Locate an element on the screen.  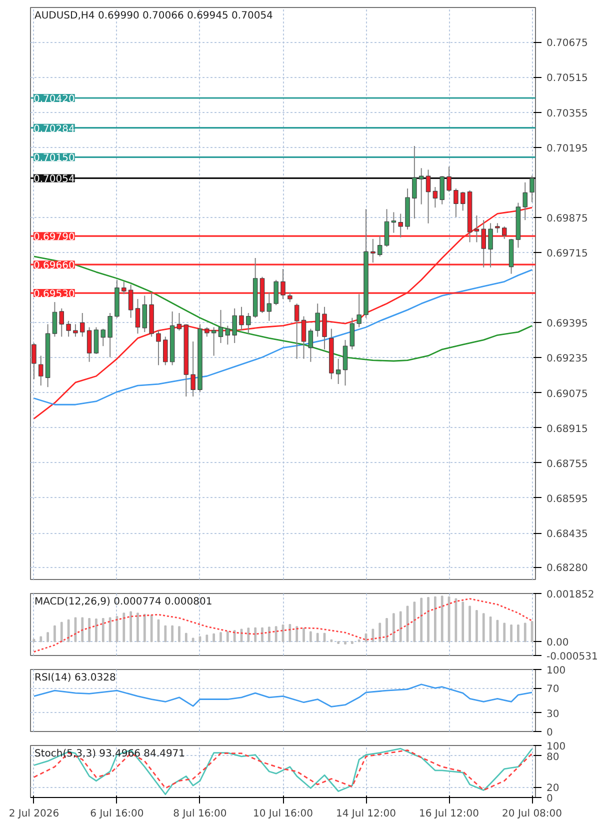
y-tick-label: 0.00 is located at coordinates (557, 643).